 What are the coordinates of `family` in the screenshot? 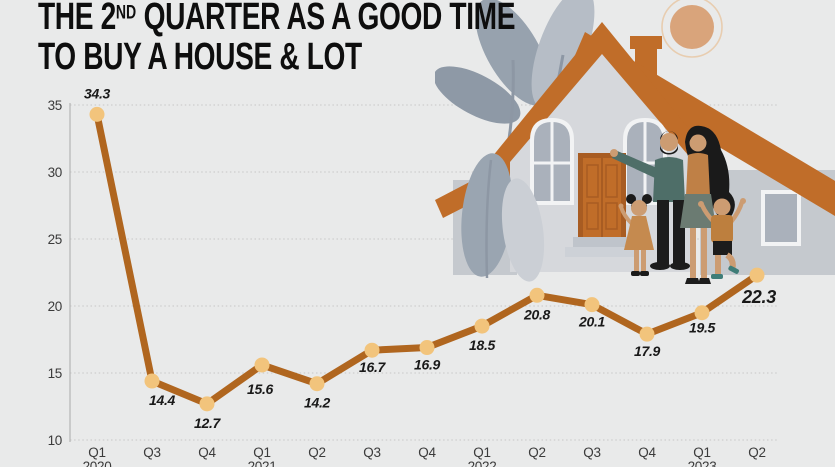 It's located at (678, 204).